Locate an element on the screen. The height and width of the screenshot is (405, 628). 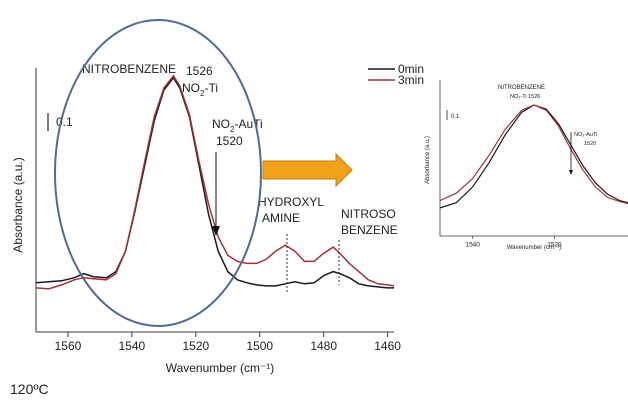
label-nitroso: NITROSO is located at coordinates (368, 214).